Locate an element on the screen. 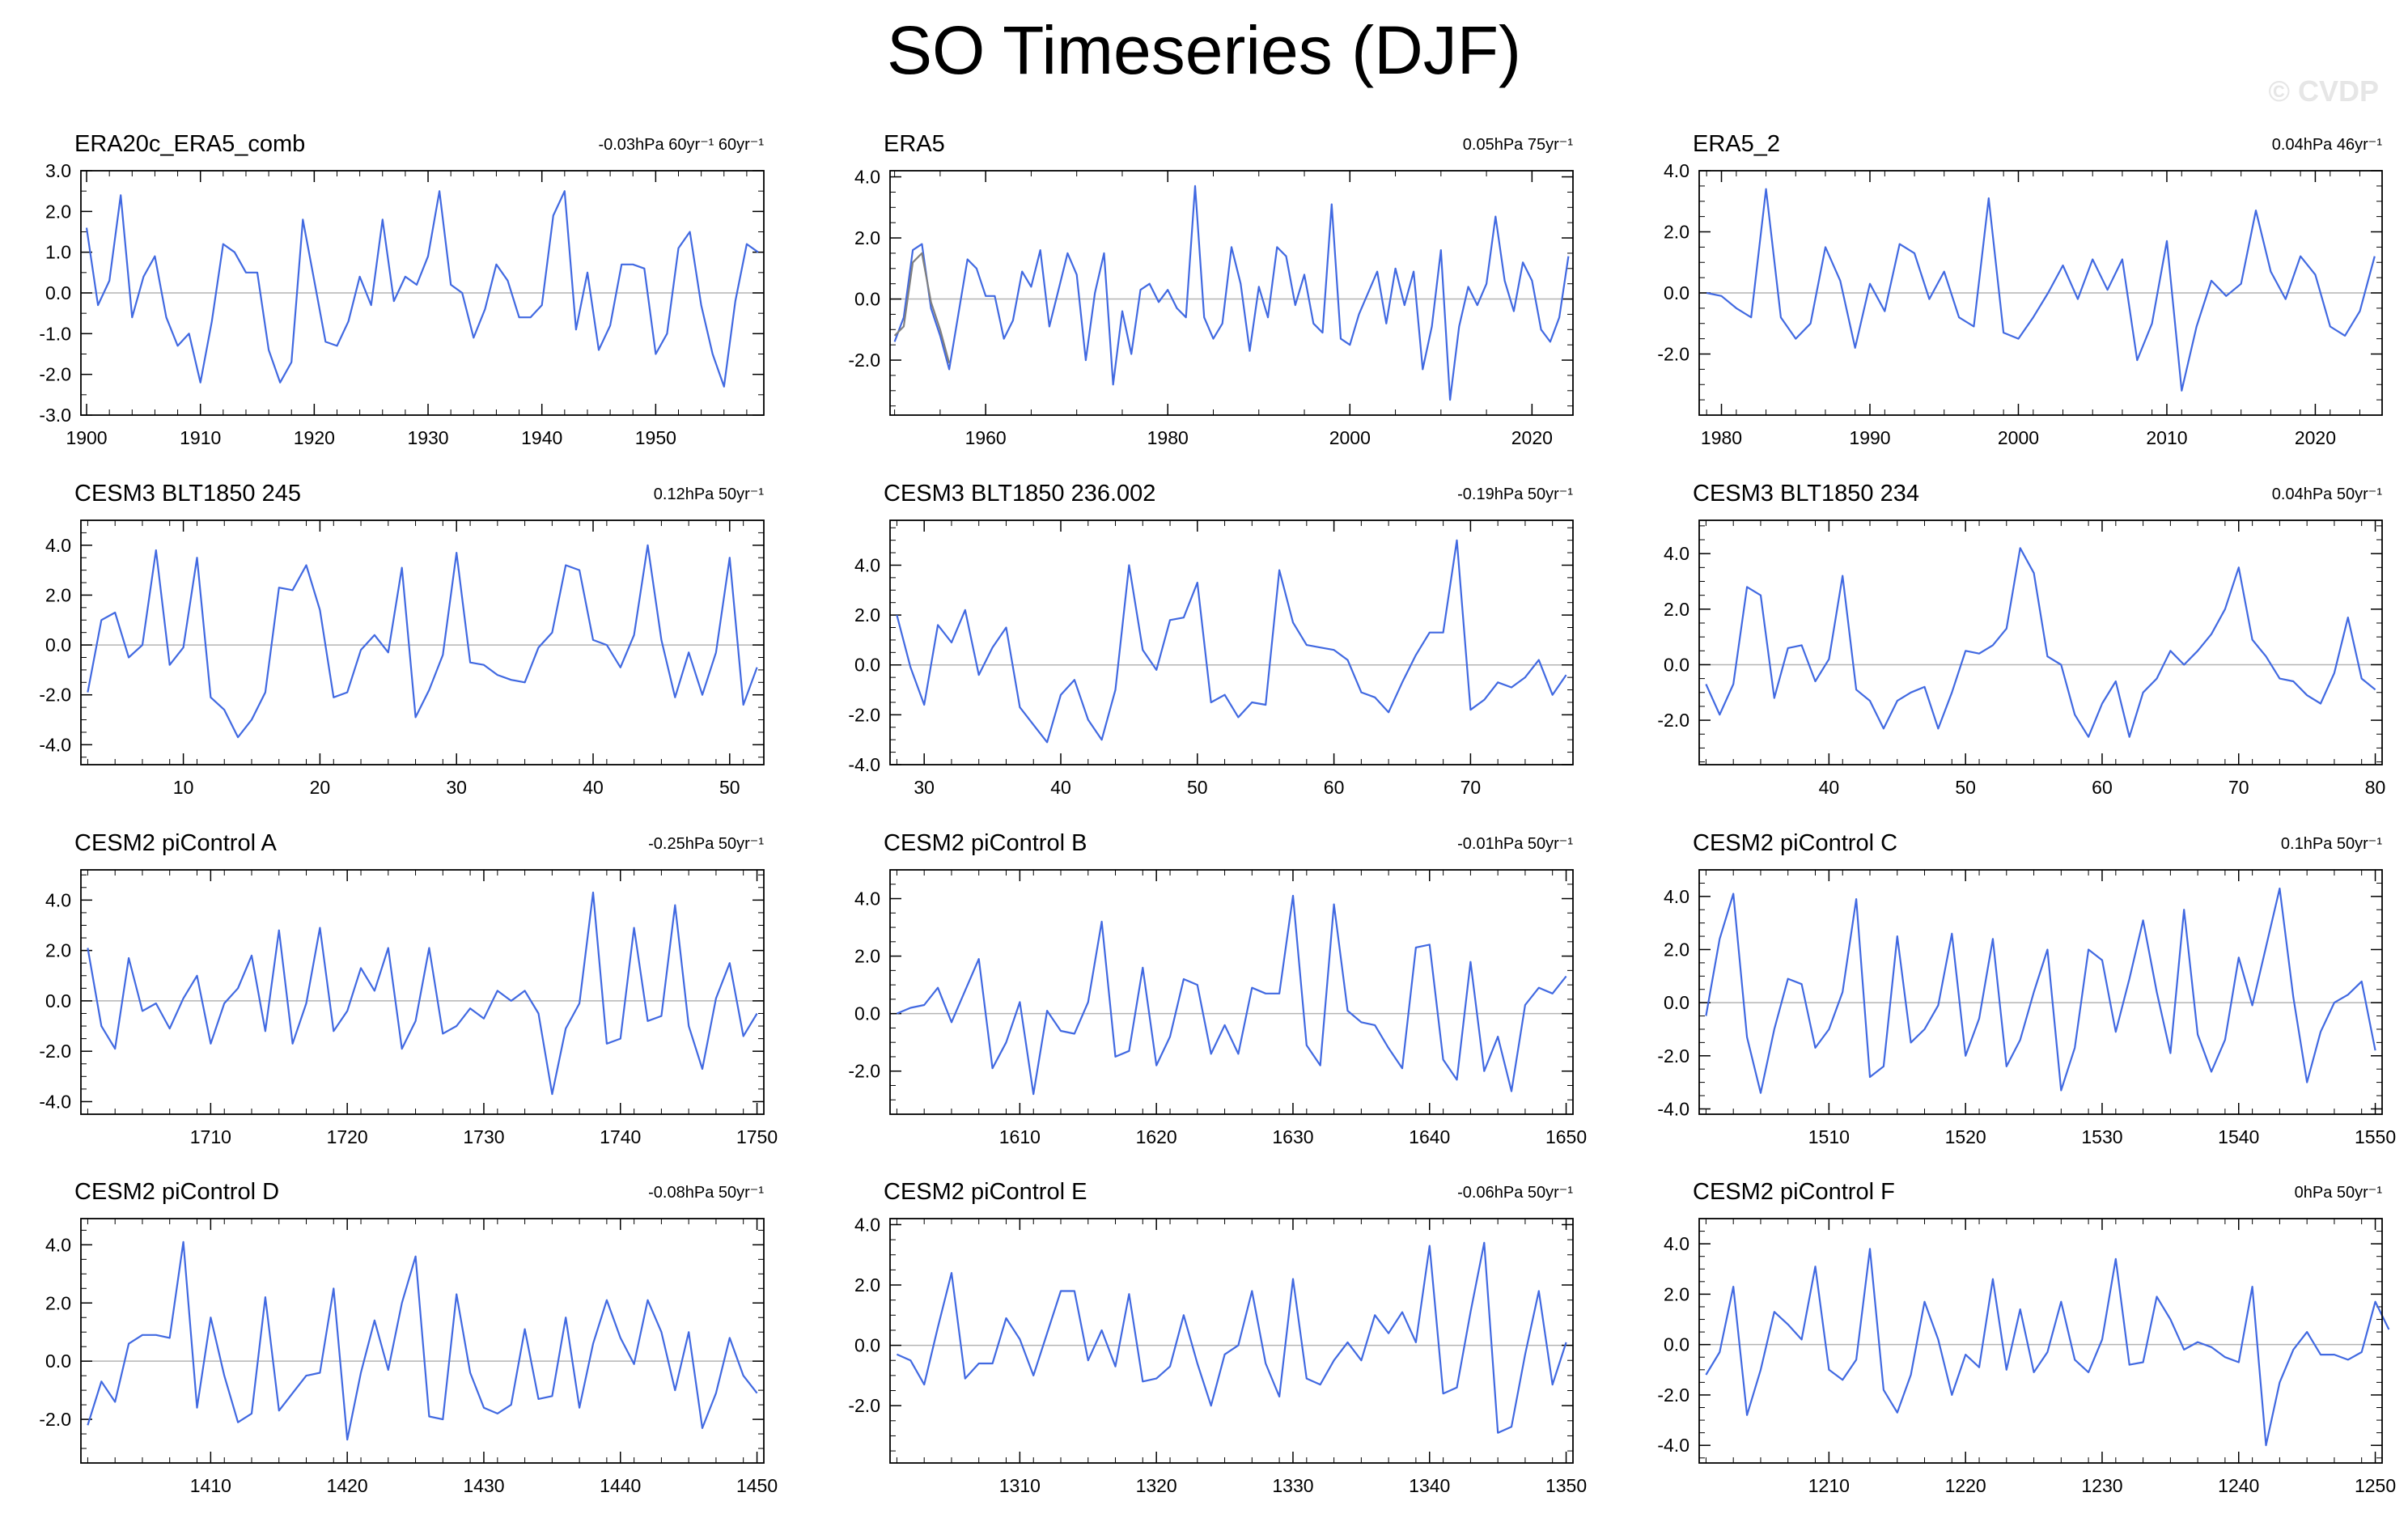 Image resolution: width=2408 pixels, height=1535 pixels. x-tick-label: 1440 is located at coordinates (620, 1485).